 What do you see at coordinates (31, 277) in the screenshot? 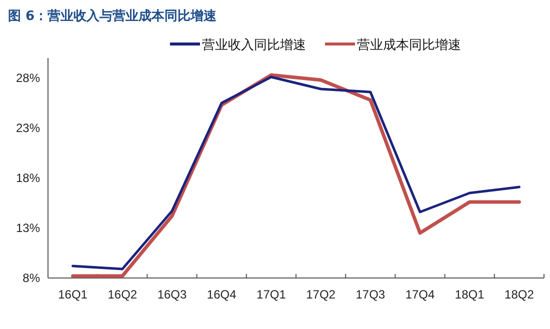
I see `y-tick-label: 8%` at bounding box center [31, 277].